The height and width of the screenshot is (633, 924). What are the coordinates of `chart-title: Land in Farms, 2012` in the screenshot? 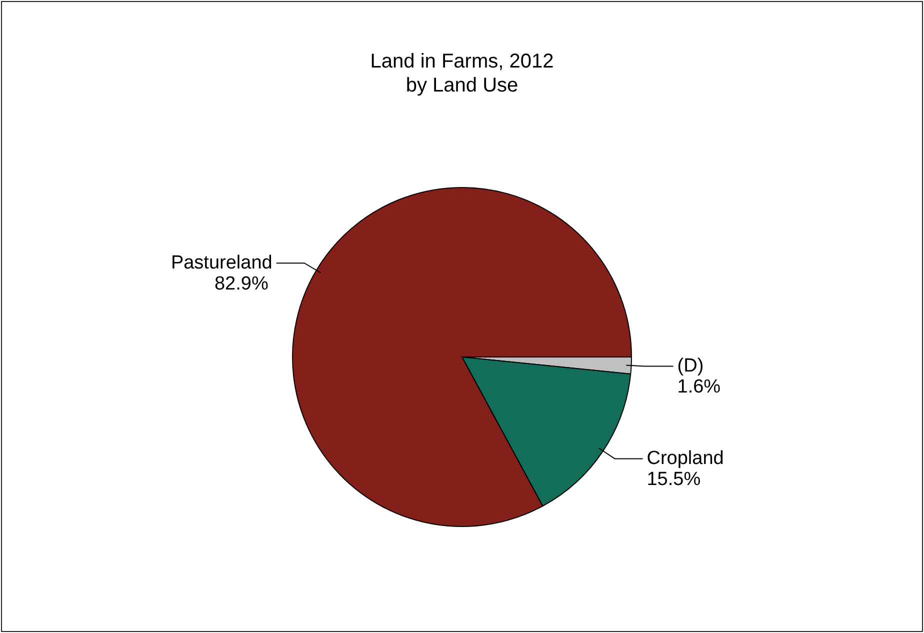 It's located at (462, 61).